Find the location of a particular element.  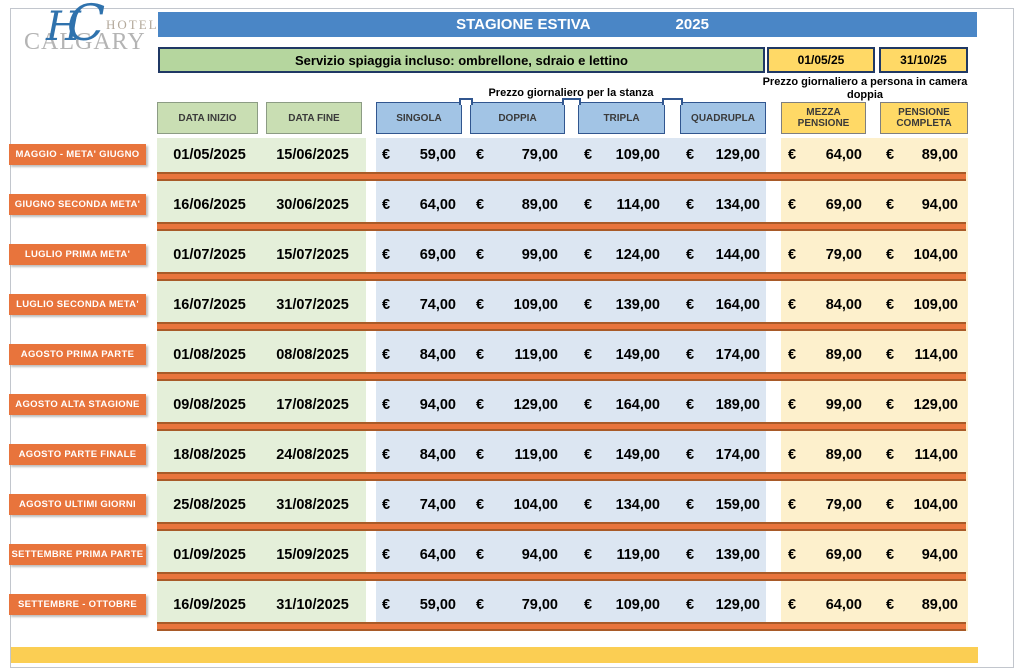

price-cell-singola: € 94,00 is located at coordinates (419, 404).